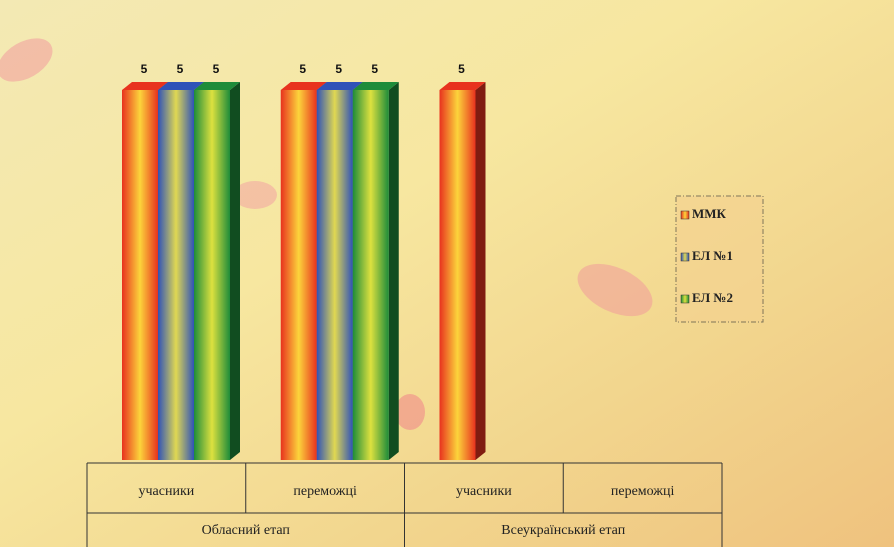 The width and height of the screenshot is (894, 547). I want to click on legend-label: ММК, so click(709, 213).